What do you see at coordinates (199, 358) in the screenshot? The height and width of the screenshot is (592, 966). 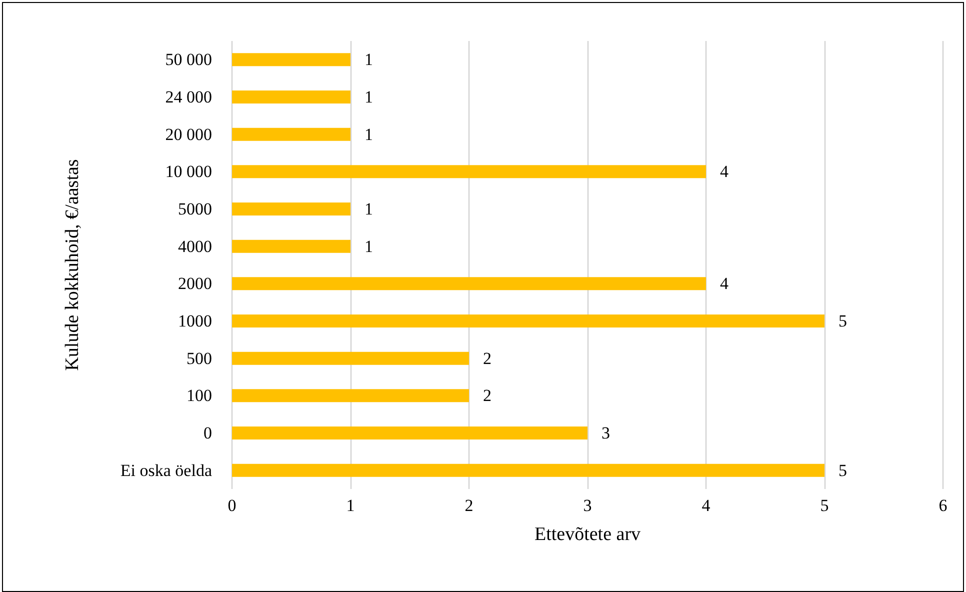 I see `y-tick-label: 500` at bounding box center [199, 358].